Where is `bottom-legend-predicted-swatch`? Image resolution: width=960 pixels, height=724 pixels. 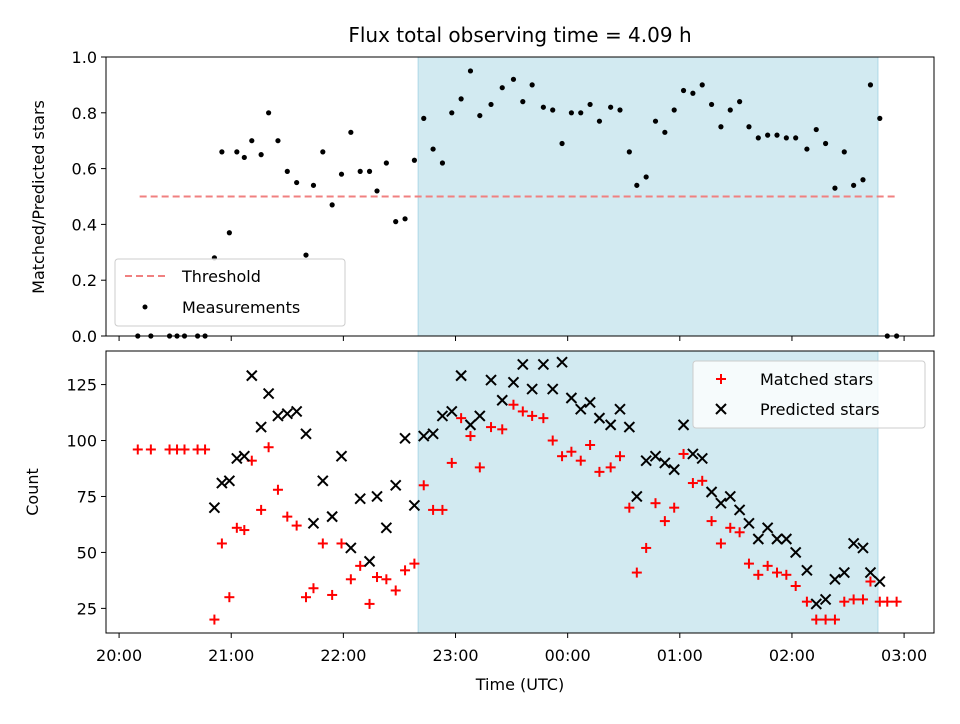
bottom-legend-predicted-swatch is located at coordinates (721, 409).